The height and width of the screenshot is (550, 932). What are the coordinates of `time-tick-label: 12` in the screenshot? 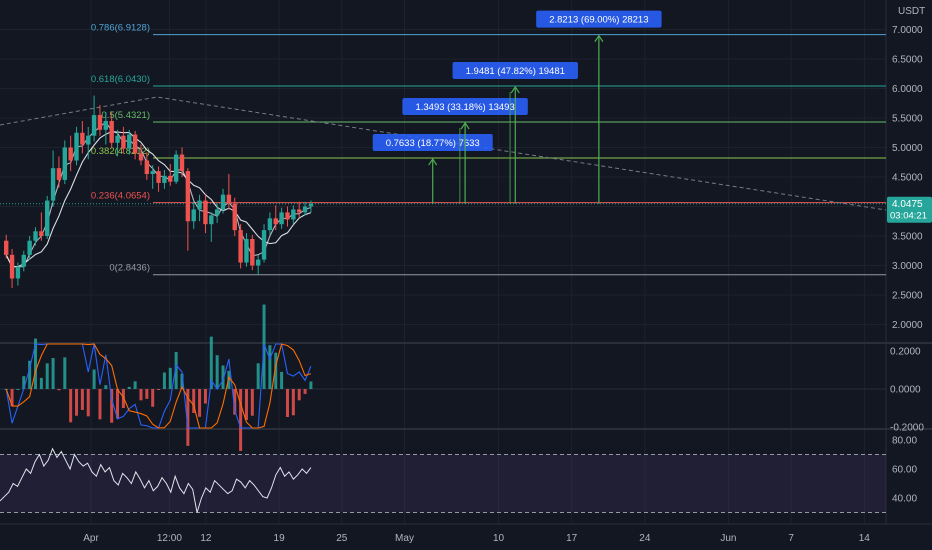 It's located at (206, 538).